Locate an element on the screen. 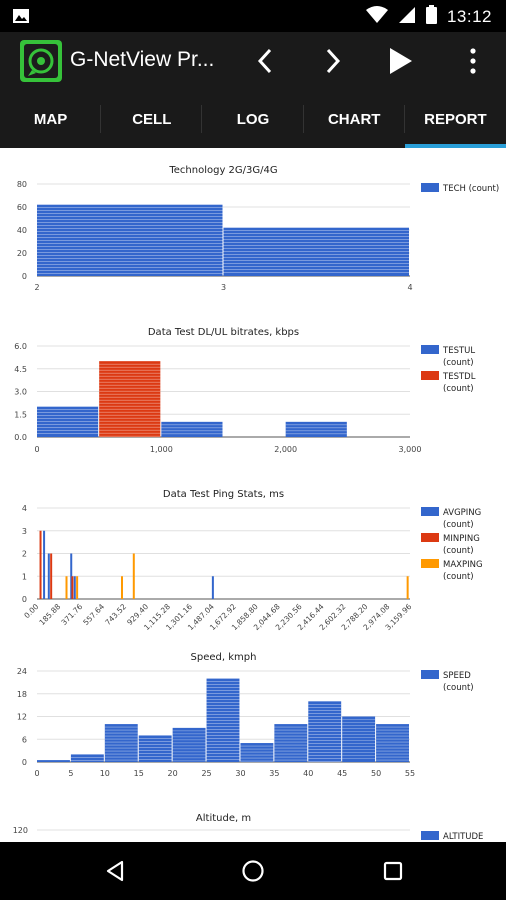 This screenshot has height=900, width=506. battery-icon is located at coordinates (431, 17).